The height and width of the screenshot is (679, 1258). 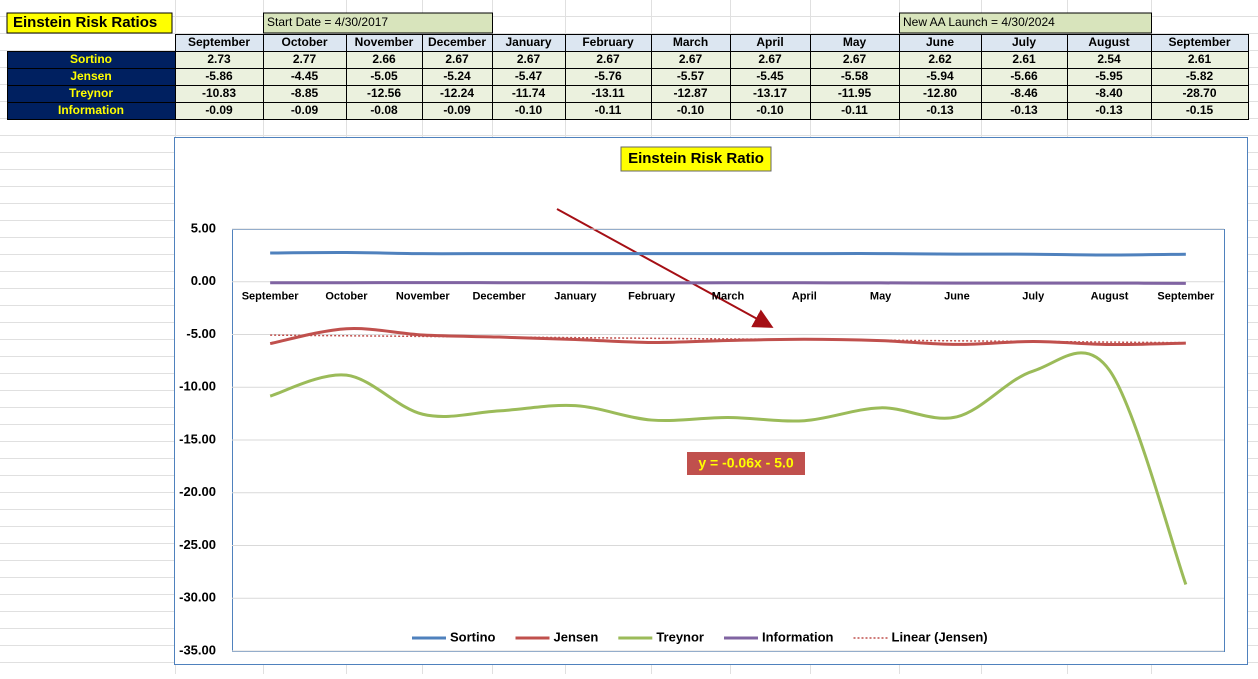 I want to click on column-header: May, so click(x=855, y=42).